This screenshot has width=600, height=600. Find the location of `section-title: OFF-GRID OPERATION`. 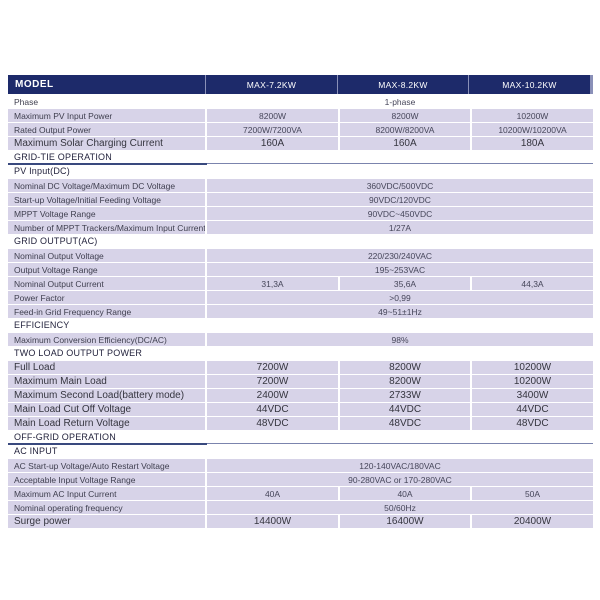

section-title: OFF-GRID OPERATION is located at coordinates (65, 437).